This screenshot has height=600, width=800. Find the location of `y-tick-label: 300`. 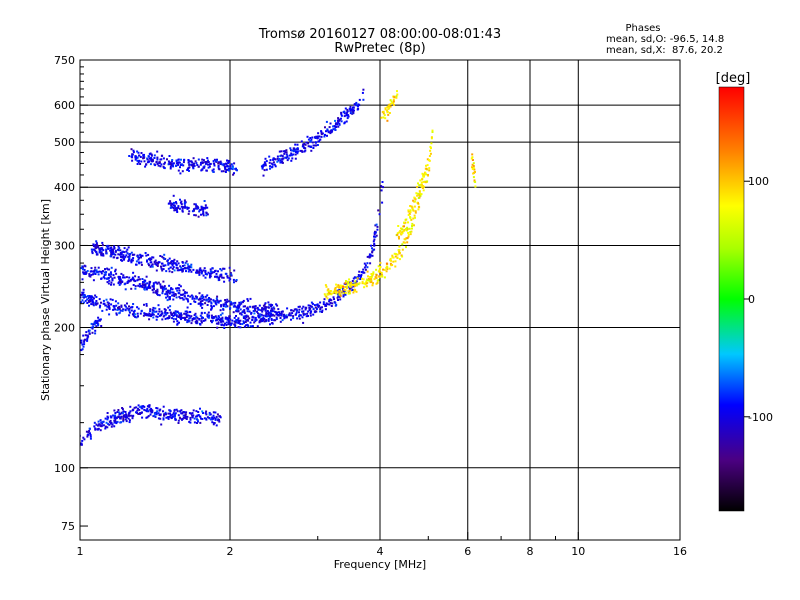

y-tick-label: 300 is located at coordinates (64, 245).